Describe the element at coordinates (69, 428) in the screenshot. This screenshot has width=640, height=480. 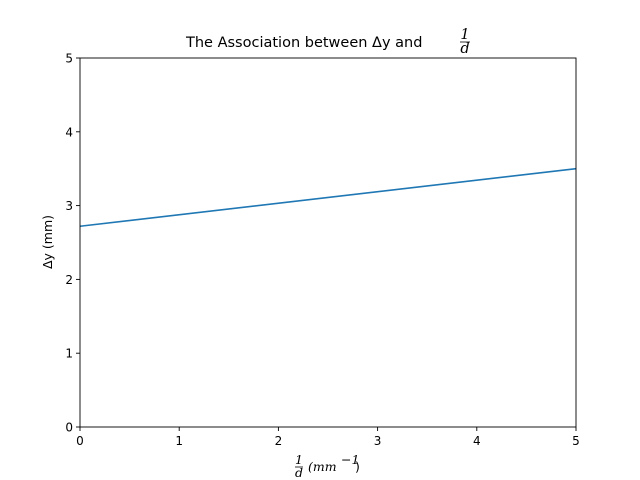
I see `y-tick-label: 0` at that location.